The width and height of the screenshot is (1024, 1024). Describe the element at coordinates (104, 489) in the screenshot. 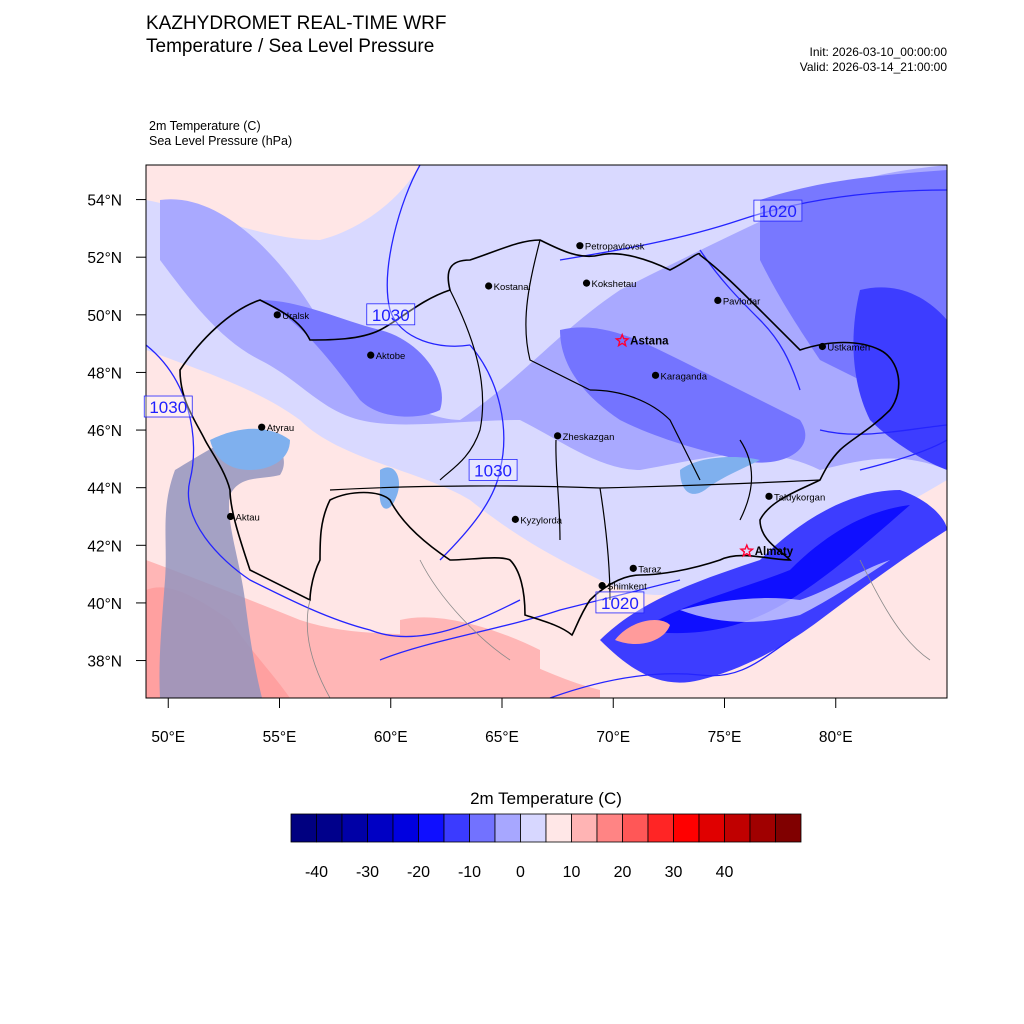

I see `lat-tick-label: 44°N` at that location.